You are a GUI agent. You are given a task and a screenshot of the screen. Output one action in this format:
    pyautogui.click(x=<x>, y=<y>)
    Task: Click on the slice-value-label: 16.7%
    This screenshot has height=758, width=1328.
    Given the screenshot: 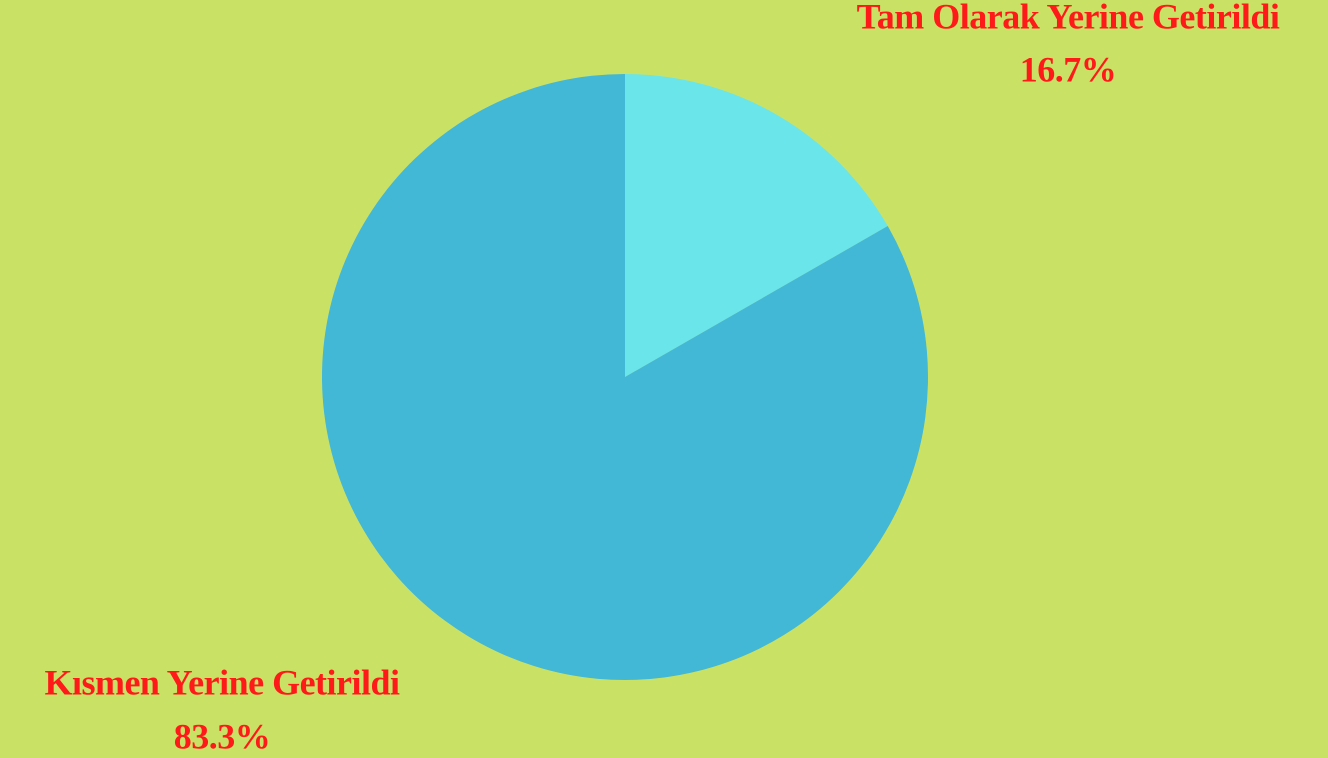 What is the action you would take?
    pyautogui.click(x=1068, y=69)
    